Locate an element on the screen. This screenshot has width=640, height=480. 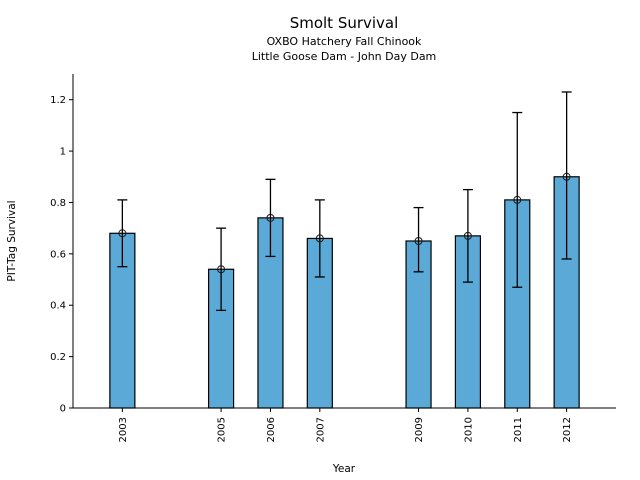
y-tick-label-1: 1 is located at coordinates (63, 152).